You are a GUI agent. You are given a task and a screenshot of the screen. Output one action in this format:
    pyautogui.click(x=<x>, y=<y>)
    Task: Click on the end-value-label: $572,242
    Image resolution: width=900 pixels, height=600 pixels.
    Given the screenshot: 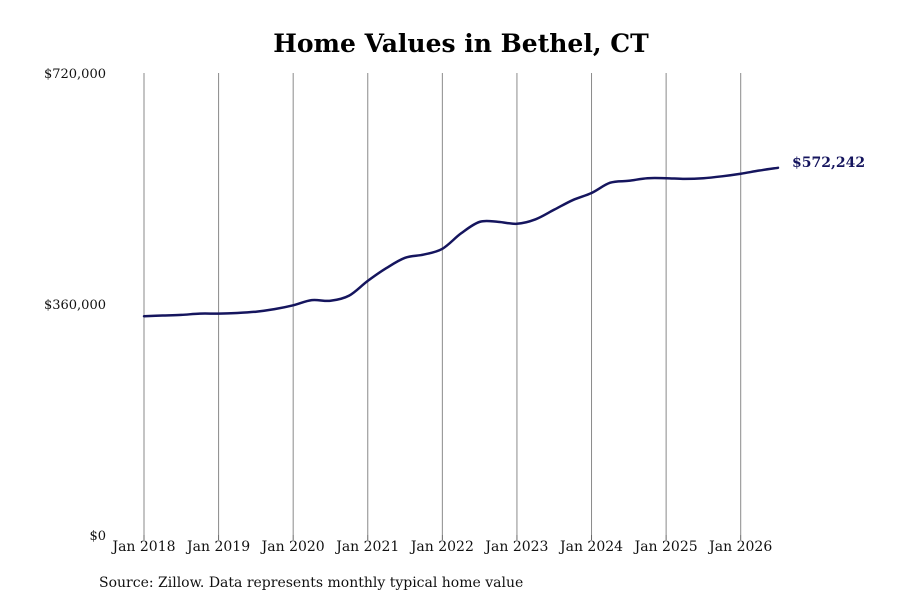 What is the action you would take?
    pyautogui.click(x=828, y=163)
    